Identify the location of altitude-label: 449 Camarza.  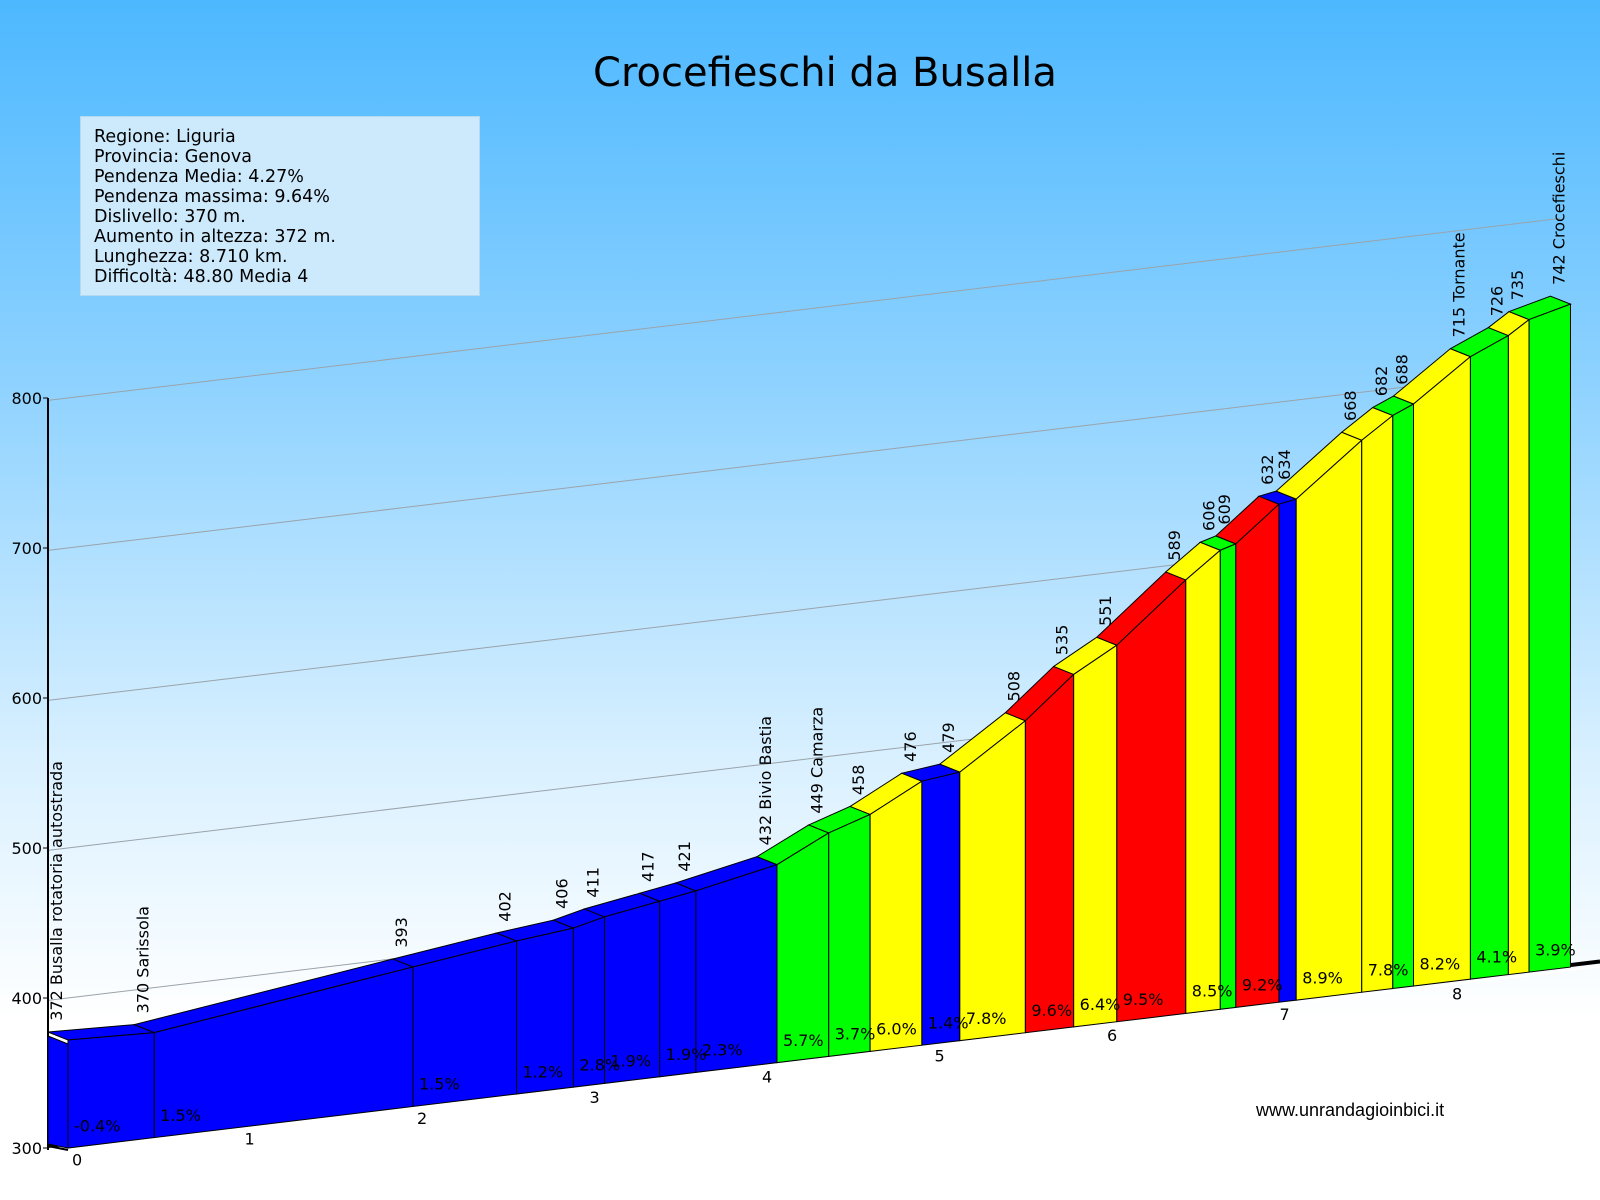
(817, 760).